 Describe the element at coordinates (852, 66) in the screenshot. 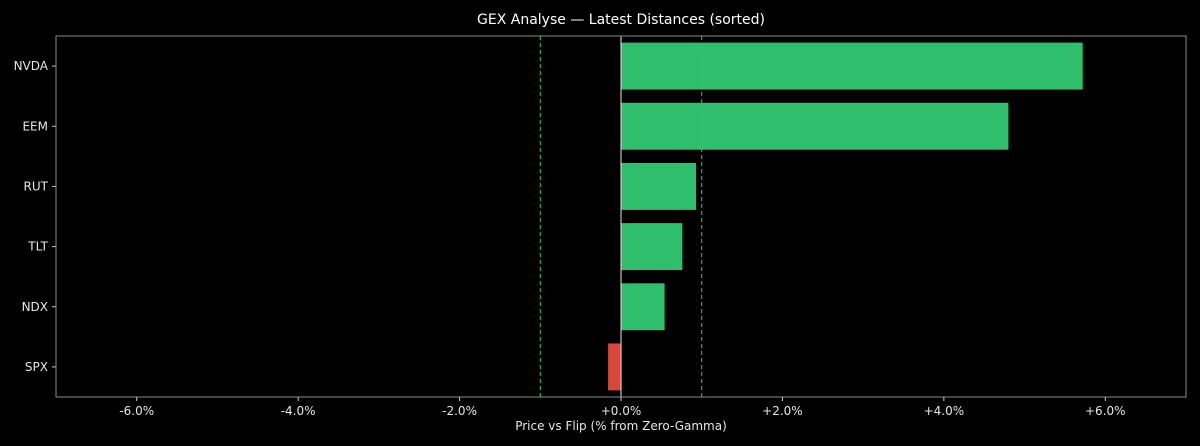

I see `bar-nvda` at that location.